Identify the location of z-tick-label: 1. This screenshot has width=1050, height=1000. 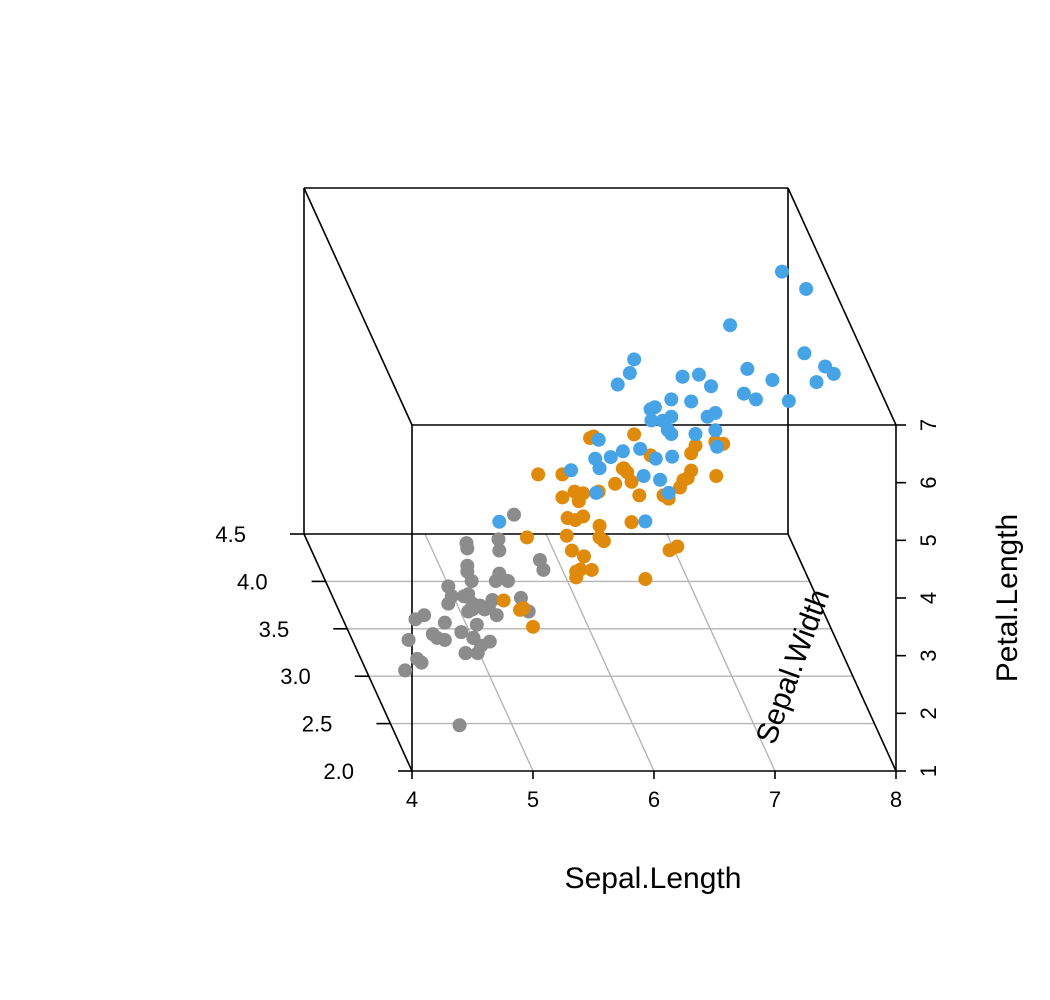
(928, 771).